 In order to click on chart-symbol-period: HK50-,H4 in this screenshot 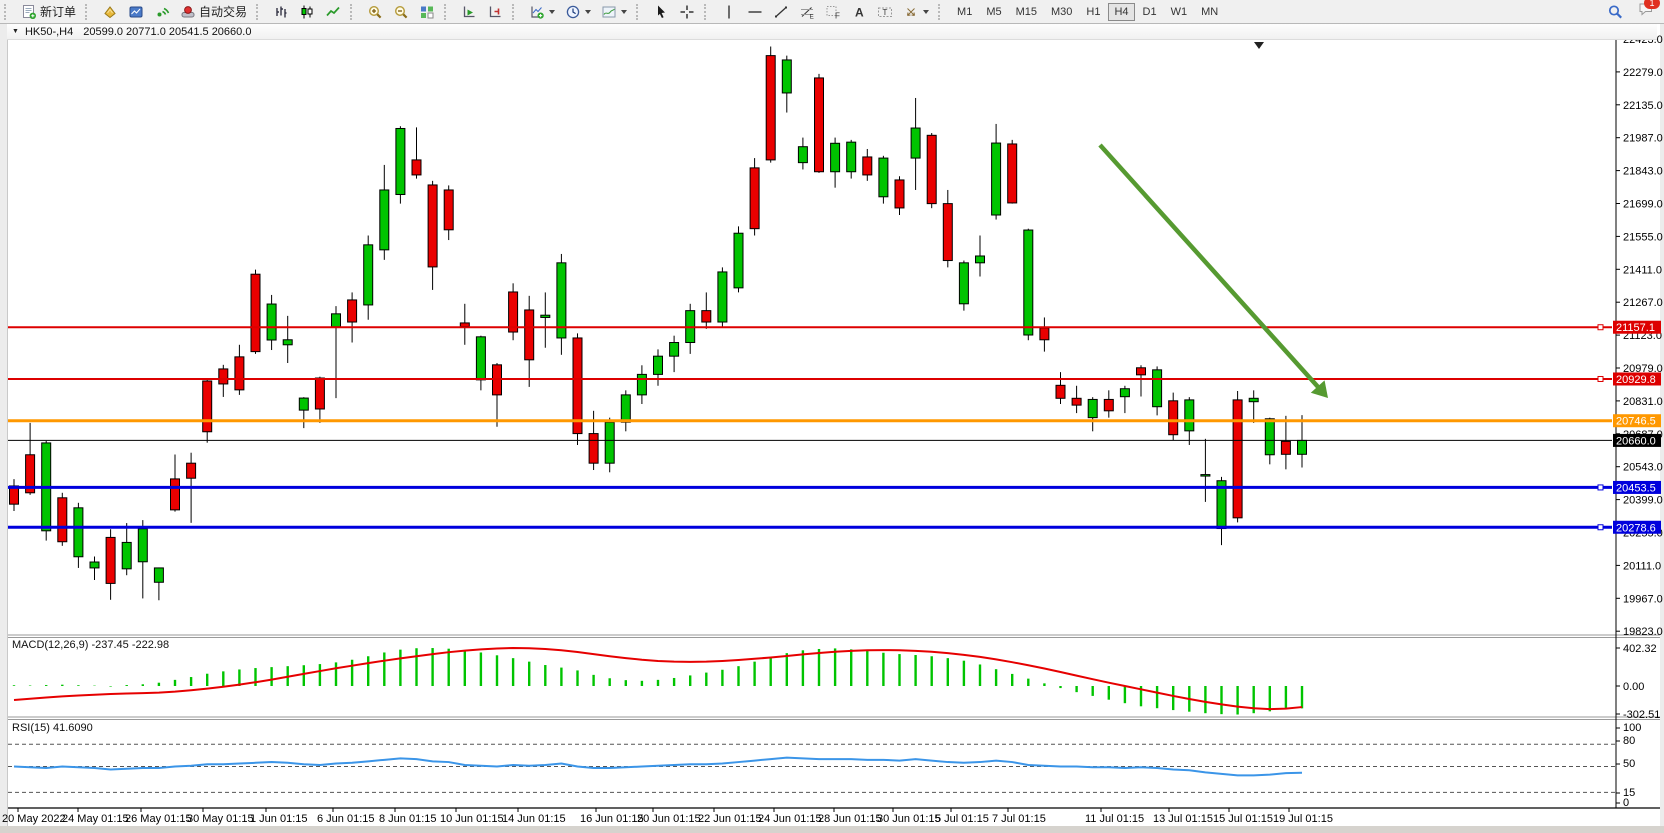, I will do `click(49, 31)`.